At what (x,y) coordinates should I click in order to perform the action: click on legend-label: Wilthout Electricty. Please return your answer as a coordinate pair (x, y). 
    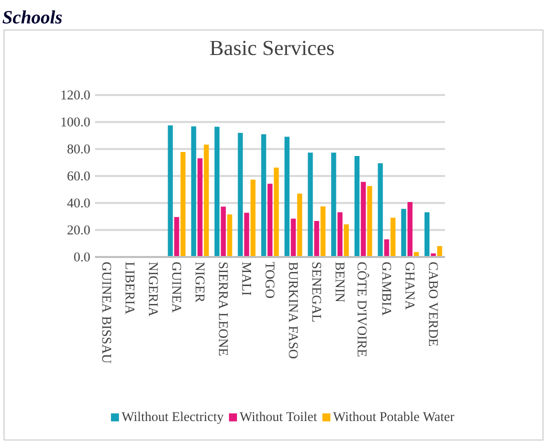
    Looking at the image, I should click on (173, 418).